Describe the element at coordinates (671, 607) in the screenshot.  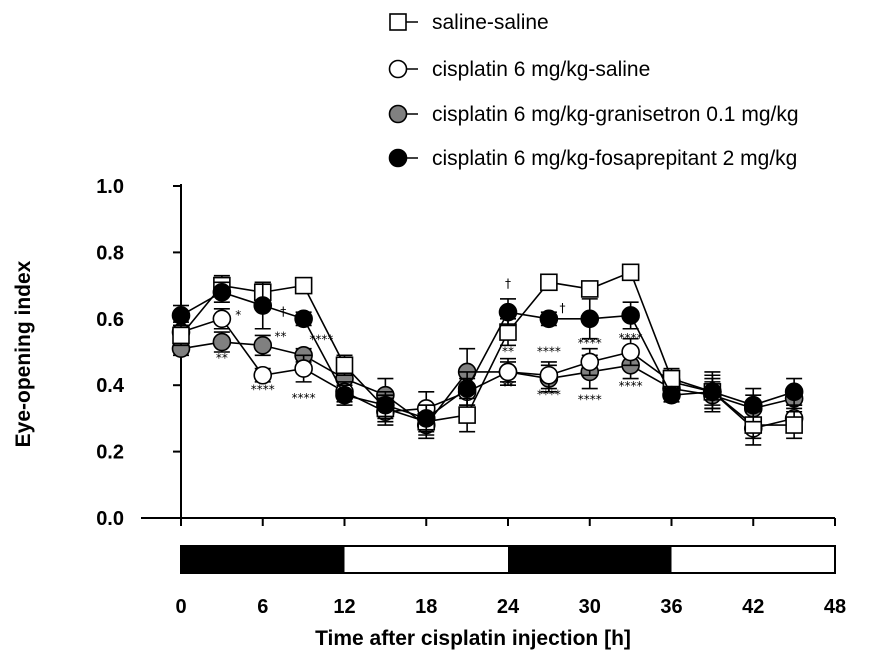
I see `x-tick-label: 36` at that location.